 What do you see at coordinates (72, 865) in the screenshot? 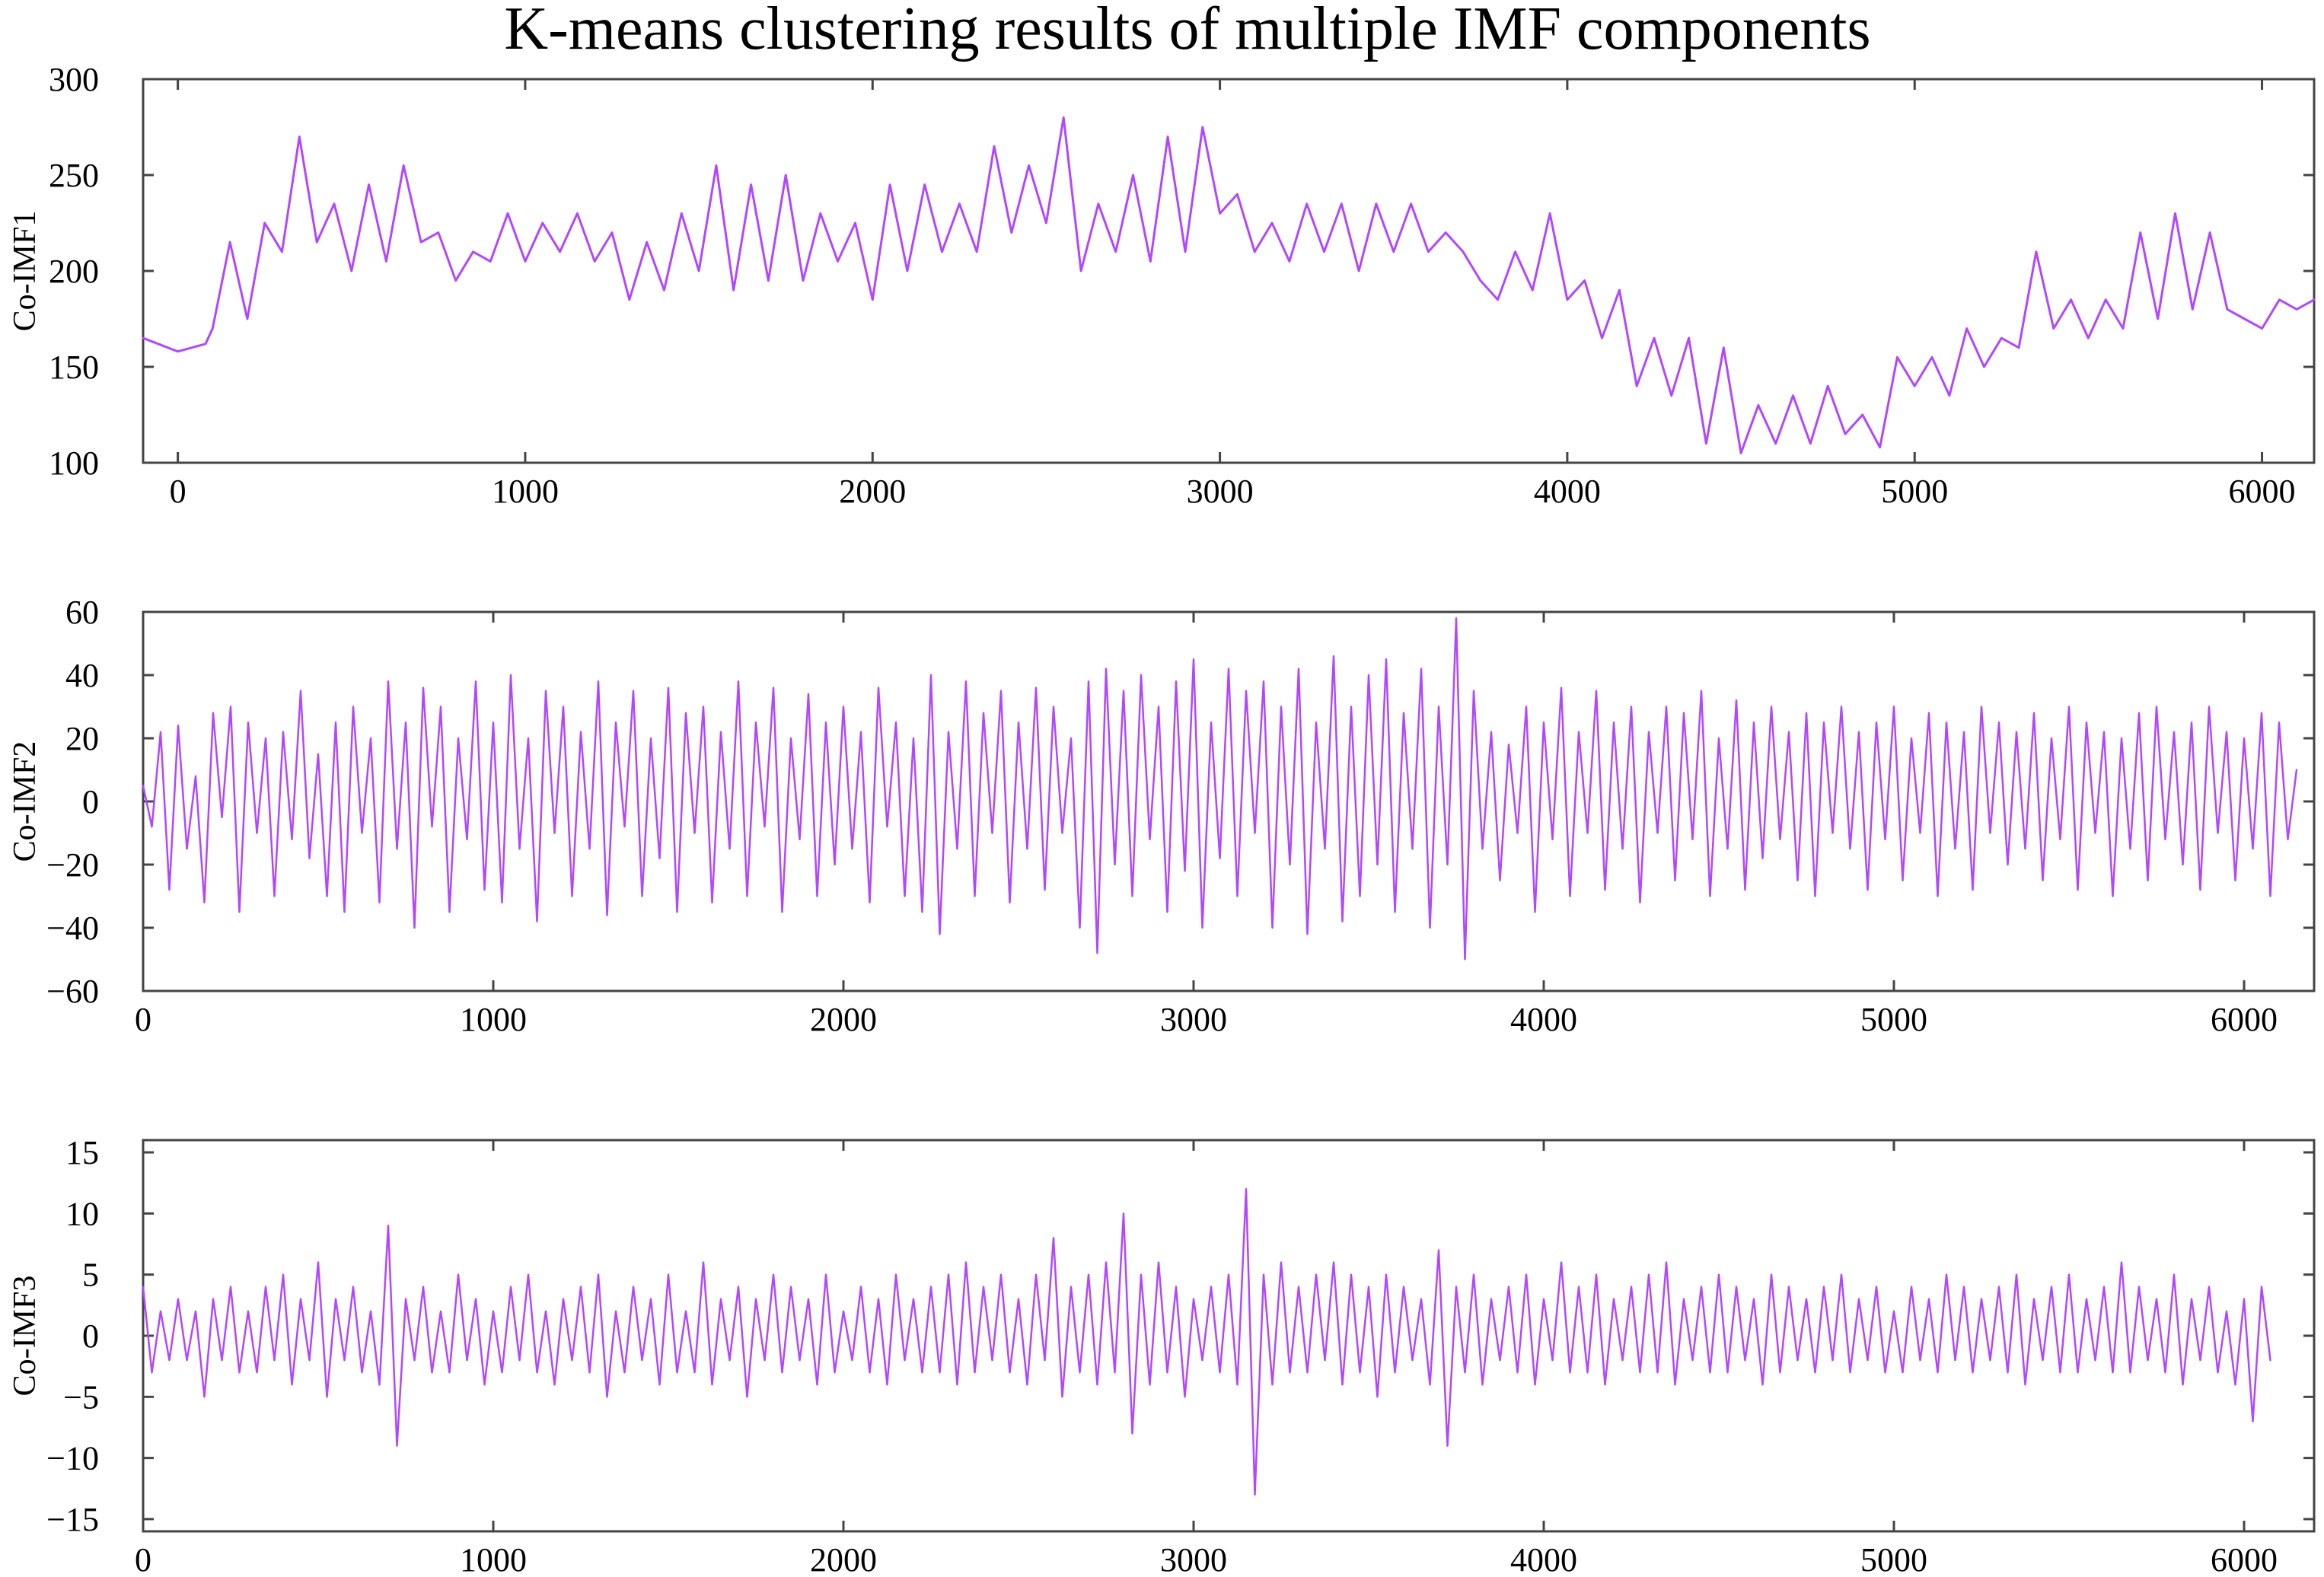
I see `y-tick-label: −20` at bounding box center [72, 865].